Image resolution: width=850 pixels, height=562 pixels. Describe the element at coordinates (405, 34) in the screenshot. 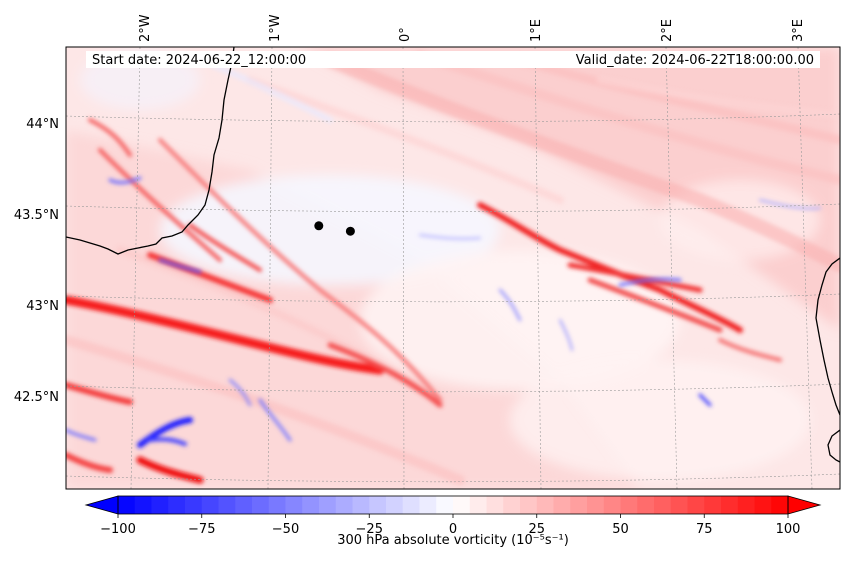

I see `lon-label-0: 0°` at that location.